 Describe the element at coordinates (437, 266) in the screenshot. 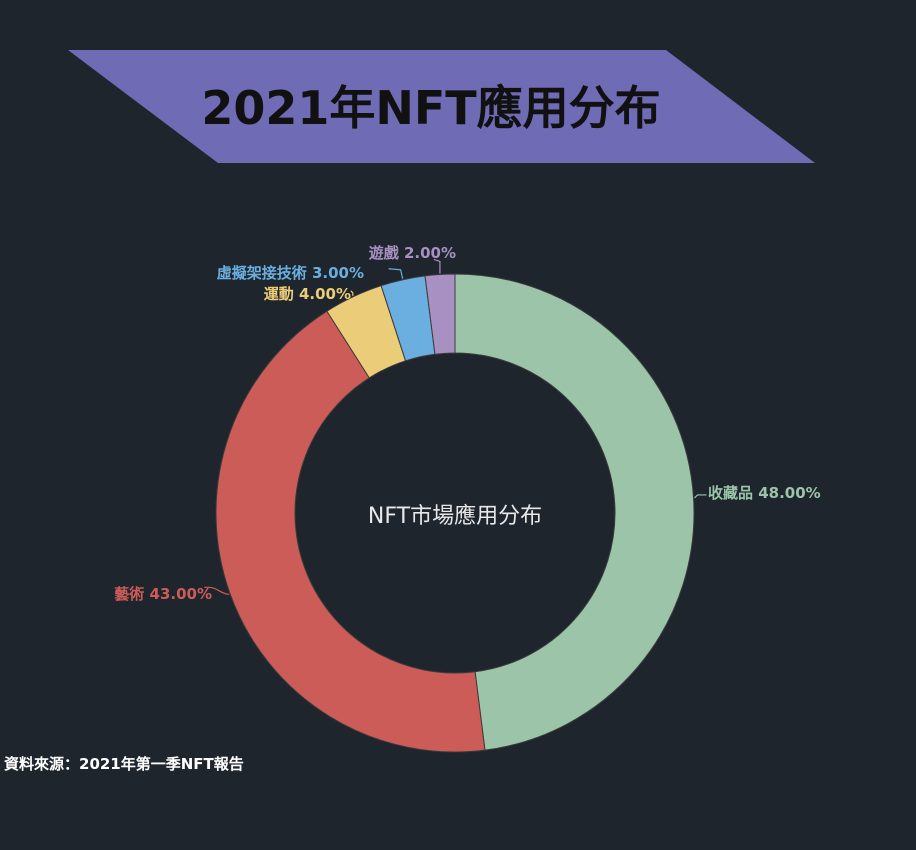

I see `leader-line-遊戲` at that location.